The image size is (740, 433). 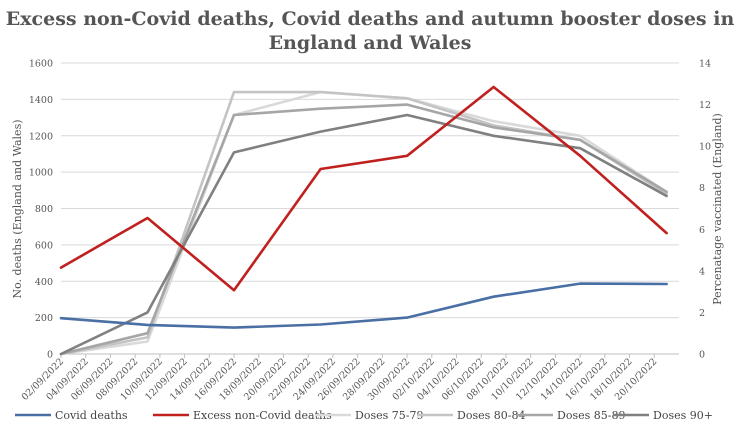 I want to click on y2-axis-title: Percenatage vaccinated (England), so click(x=717, y=209).